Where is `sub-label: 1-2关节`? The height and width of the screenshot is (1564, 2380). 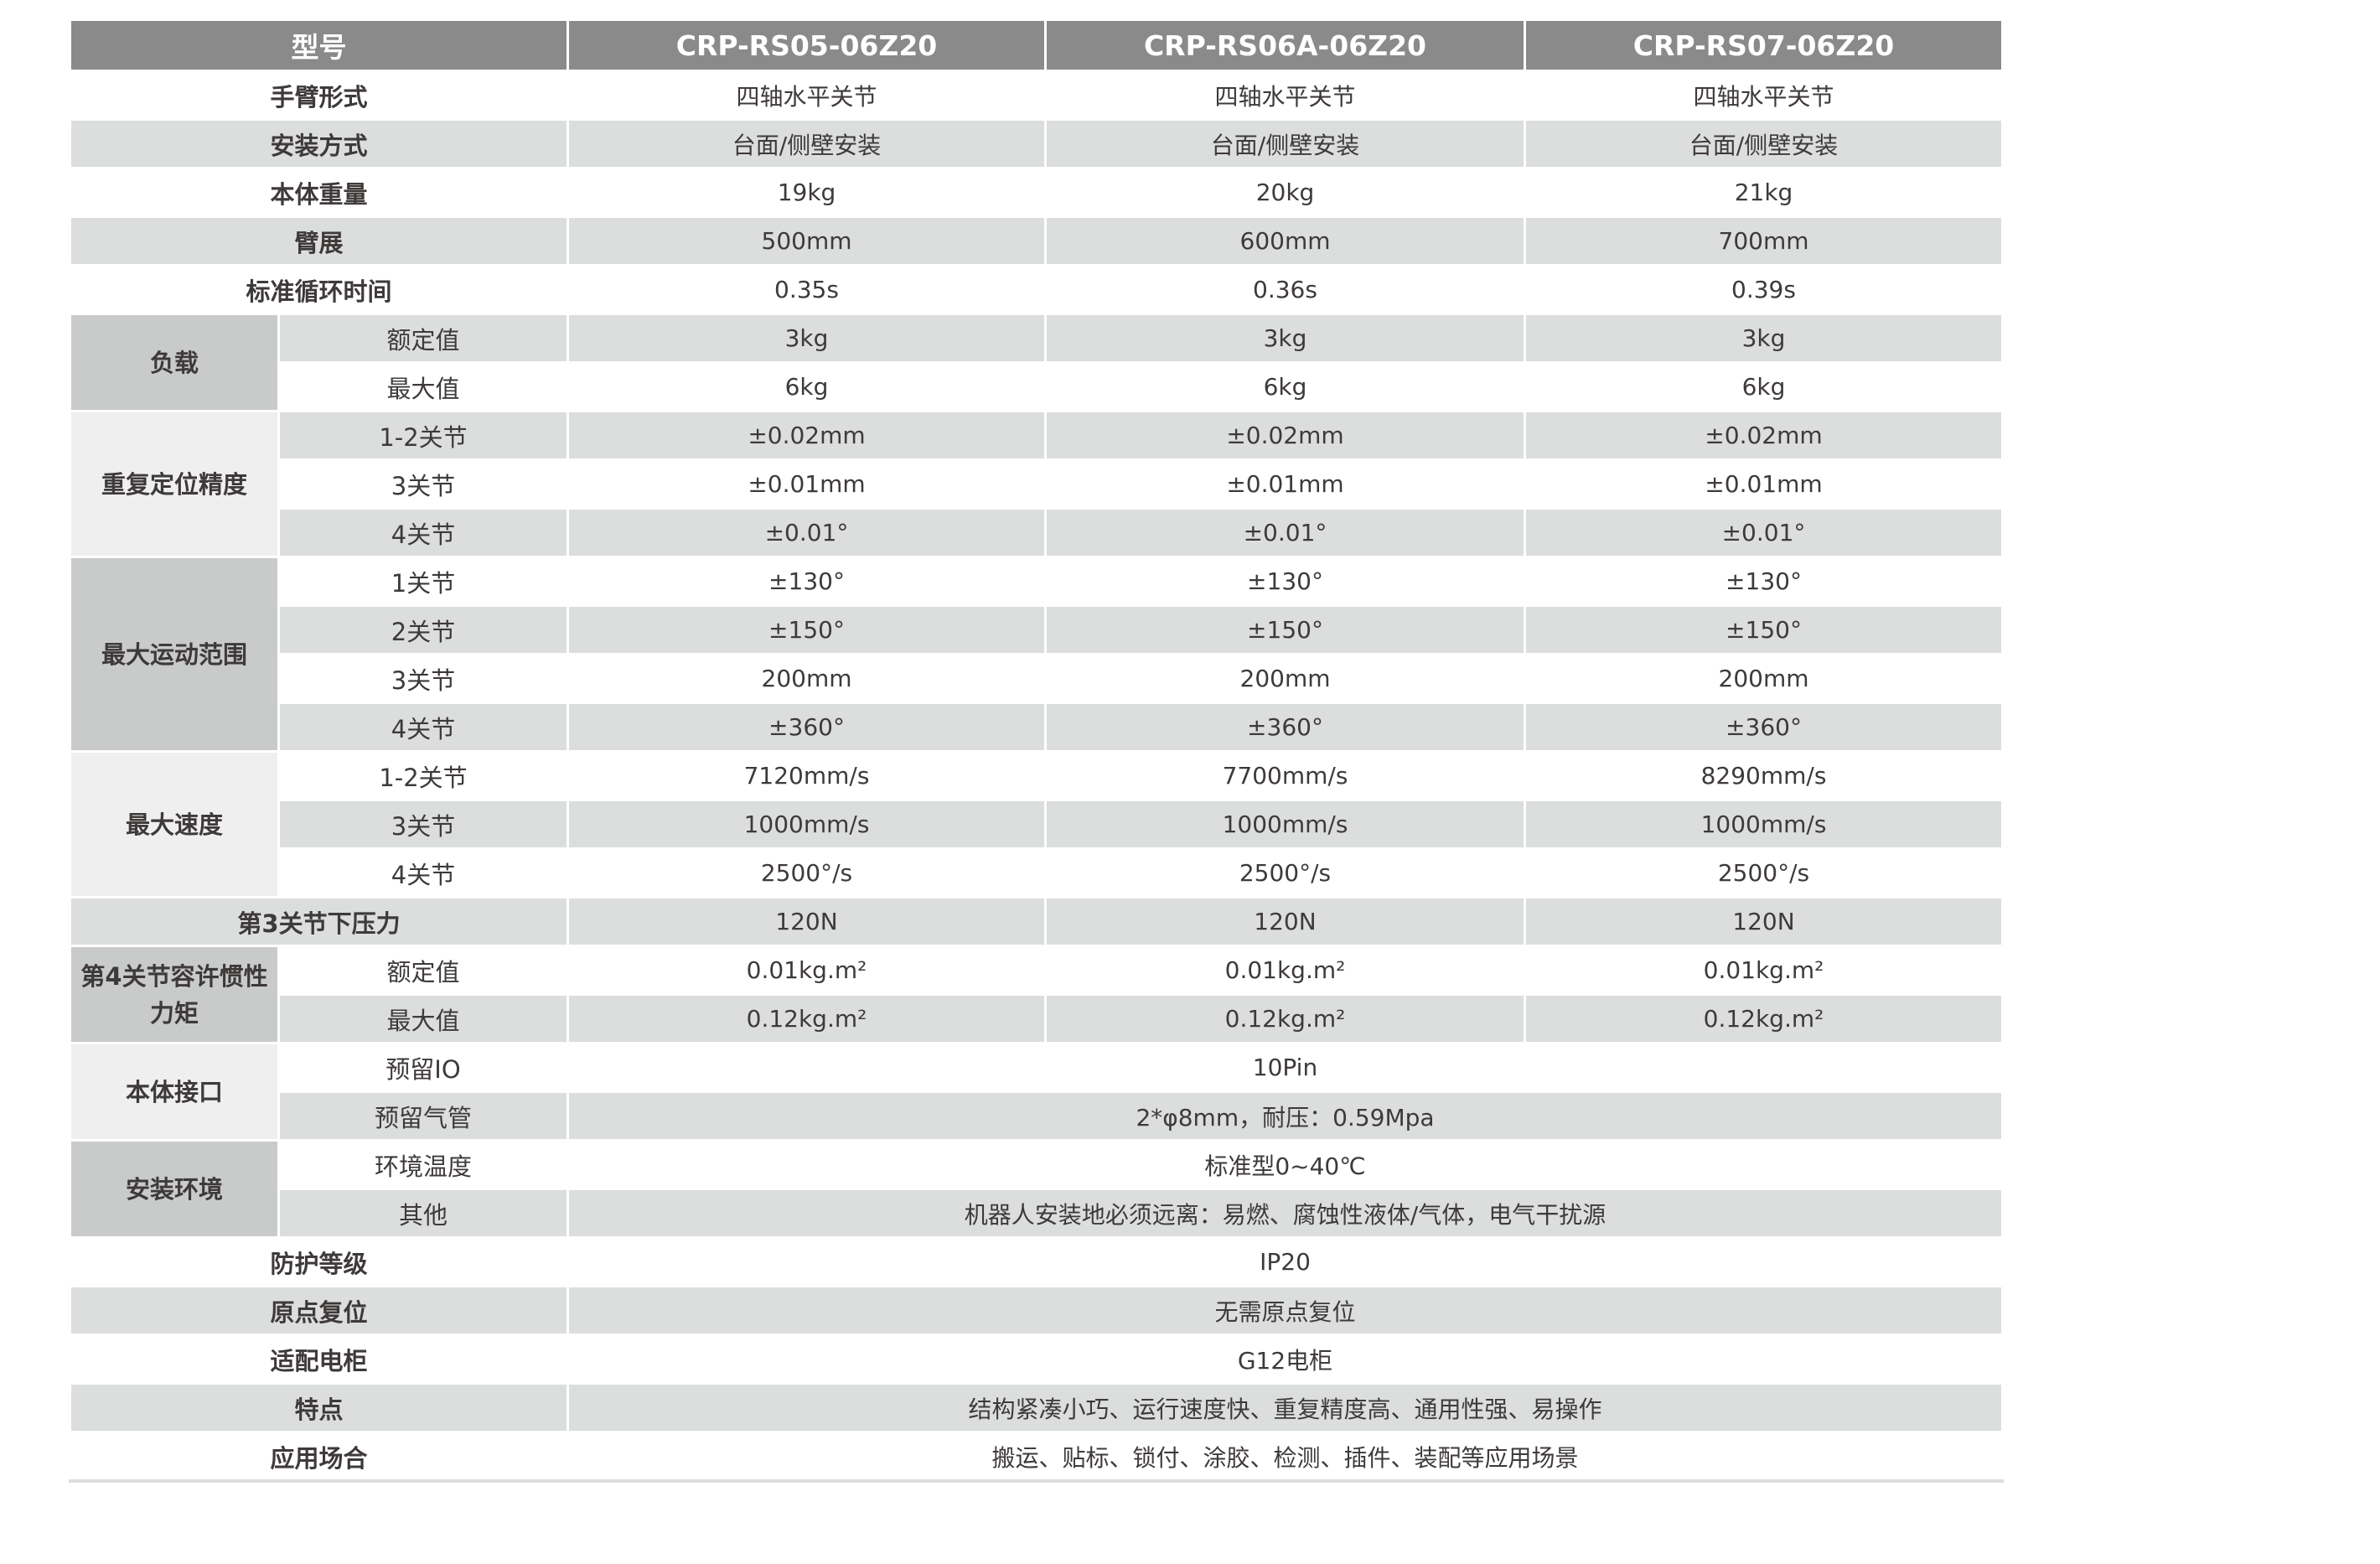 sub-label: 1-2关节 is located at coordinates (423, 436).